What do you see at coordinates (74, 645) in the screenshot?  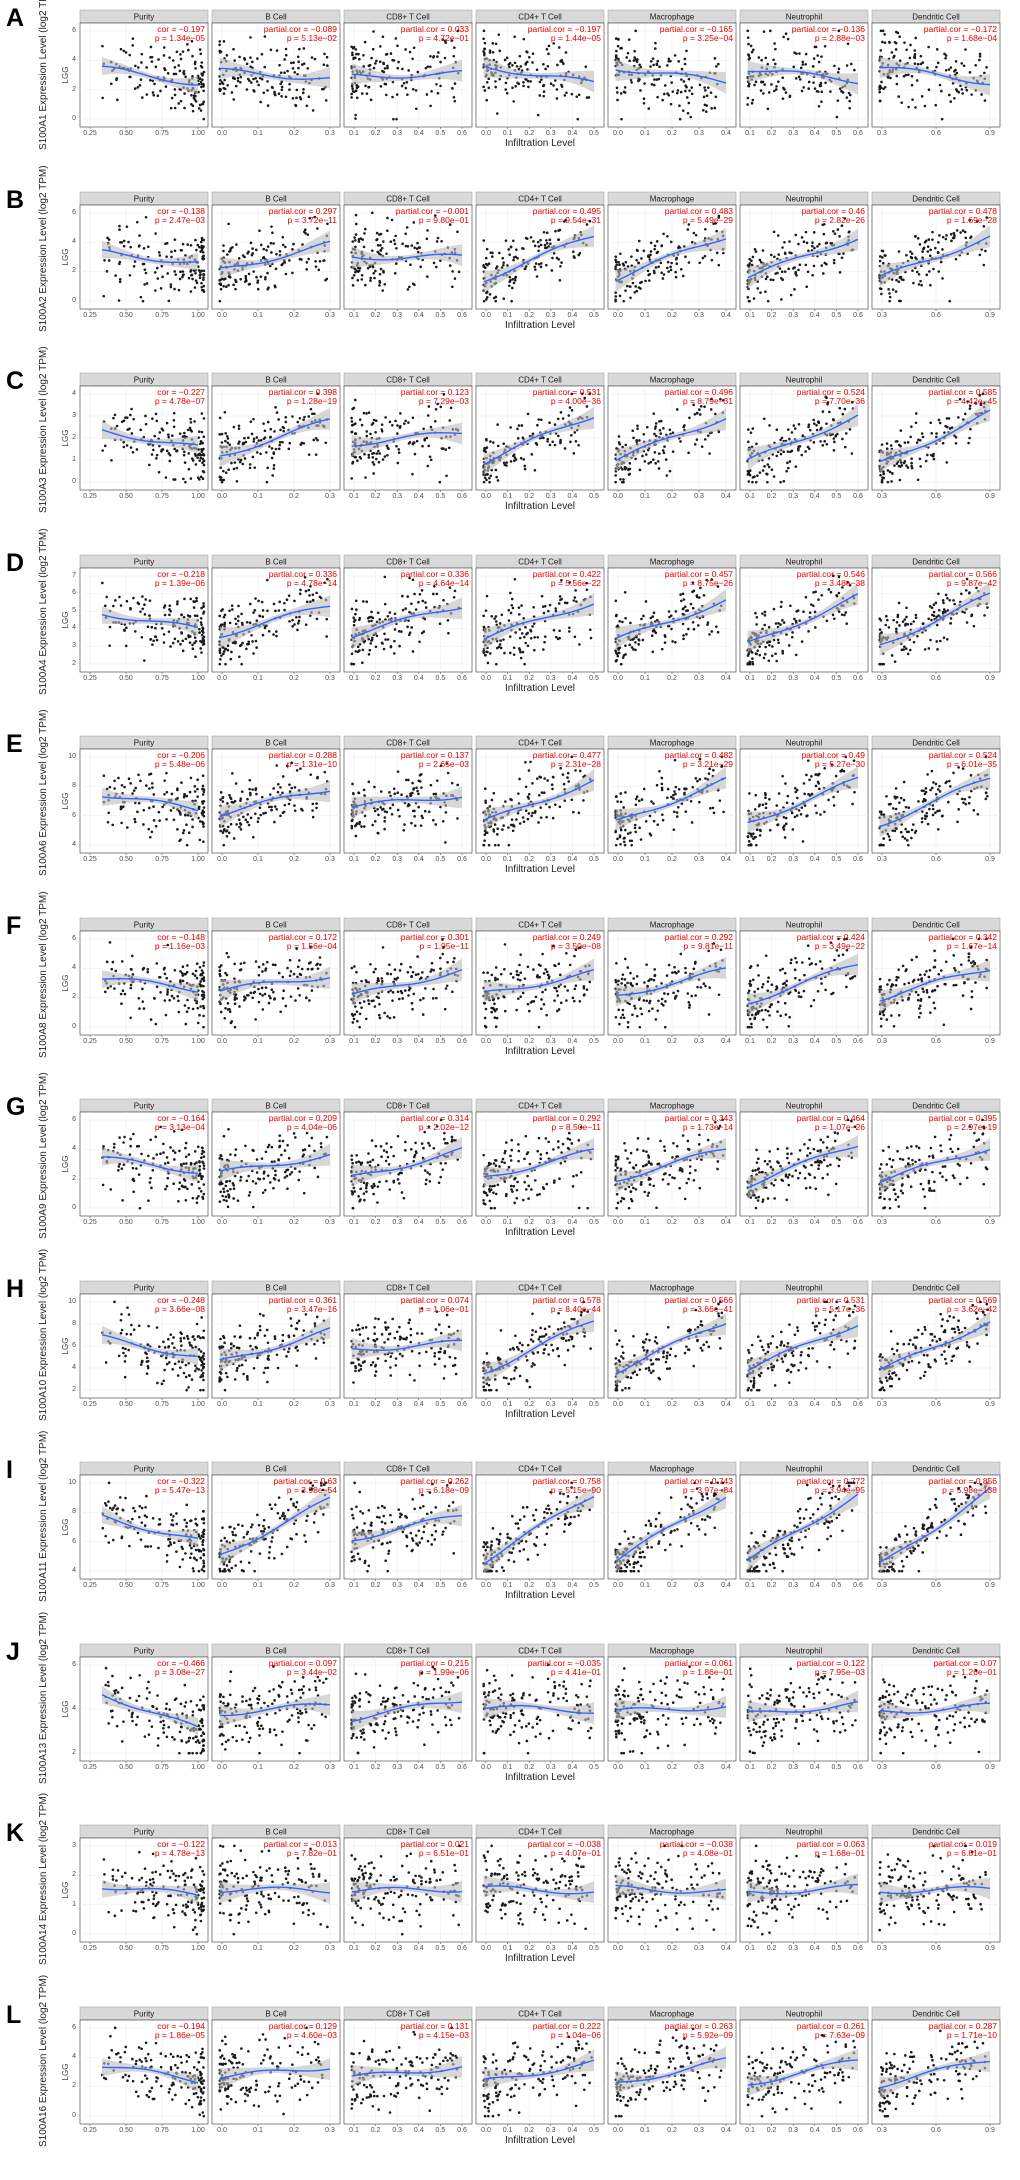 I see `y-tick-label-d-1: 3` at bounding box center [74, 645].